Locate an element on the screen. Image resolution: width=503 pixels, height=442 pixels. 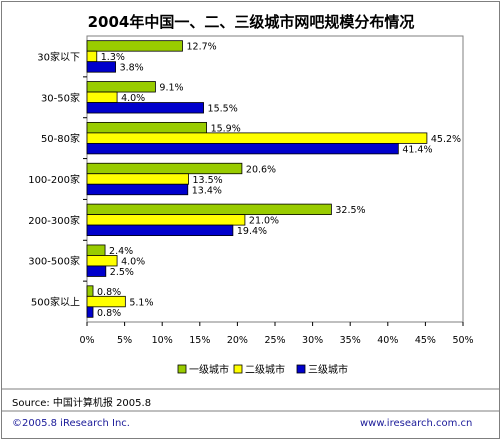
x-tick-label: 25% is located at coordinates (274, 340).